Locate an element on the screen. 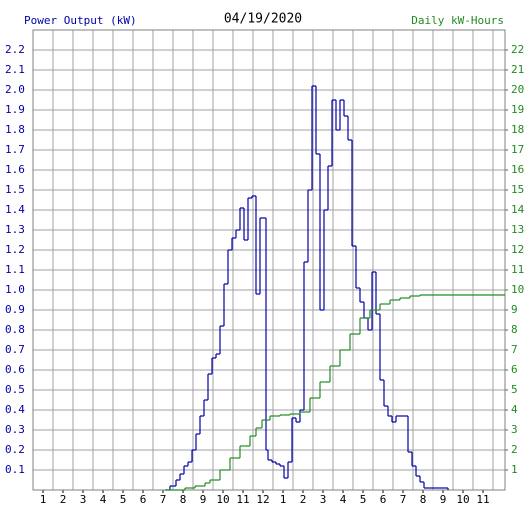 The height and width of the screenshot is (510, 527). y-tick-label: 1.3 is located at coordinates (15, 229).